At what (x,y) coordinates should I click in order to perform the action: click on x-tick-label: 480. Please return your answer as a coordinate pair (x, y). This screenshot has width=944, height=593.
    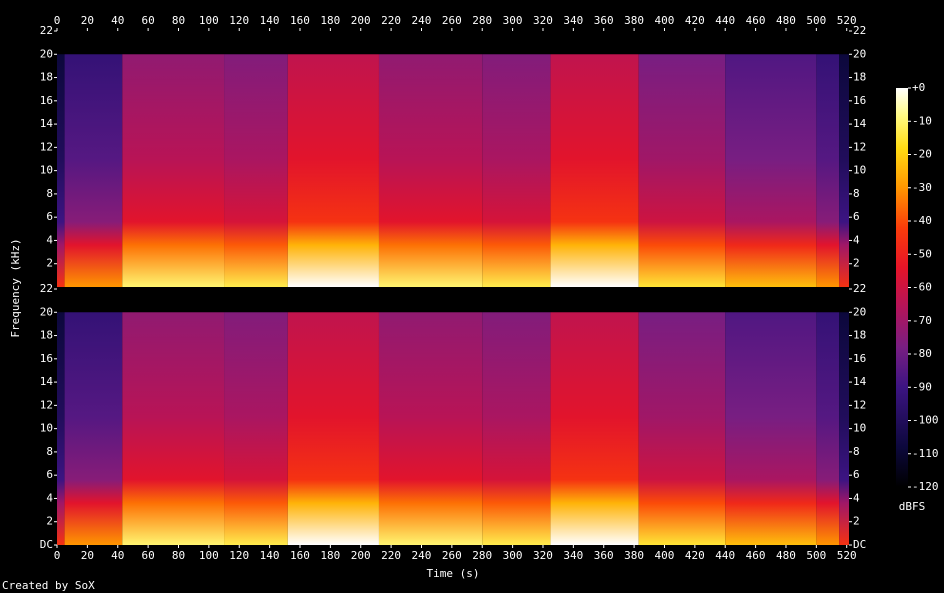
    Looking at the image, I should click on (786, 555).